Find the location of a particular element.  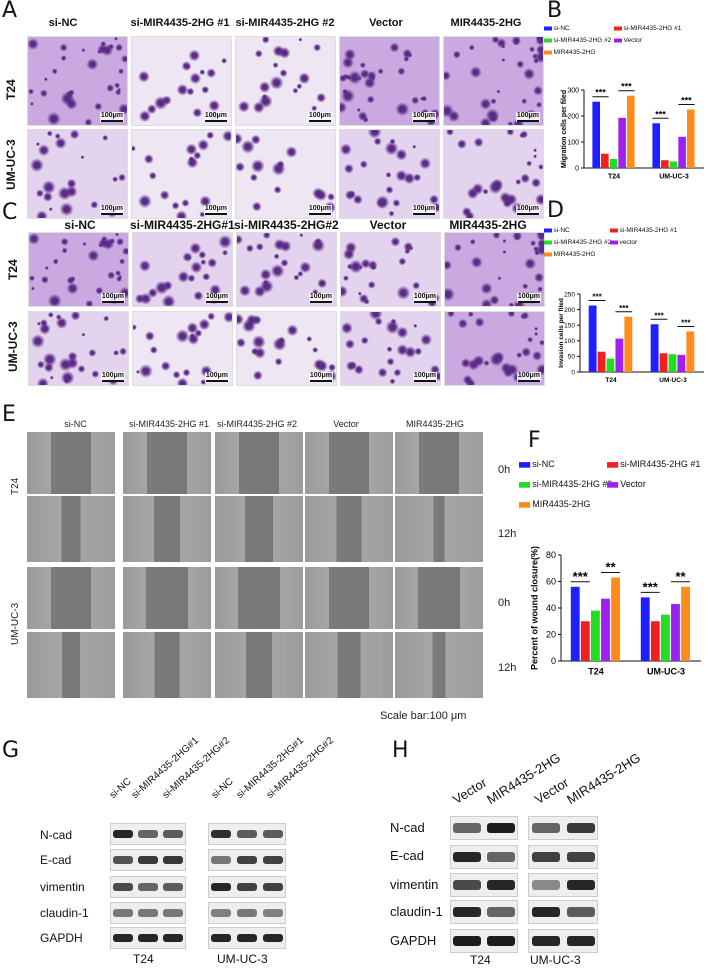

row-label: UM-UC-3 is located at coordinates (15, 623).